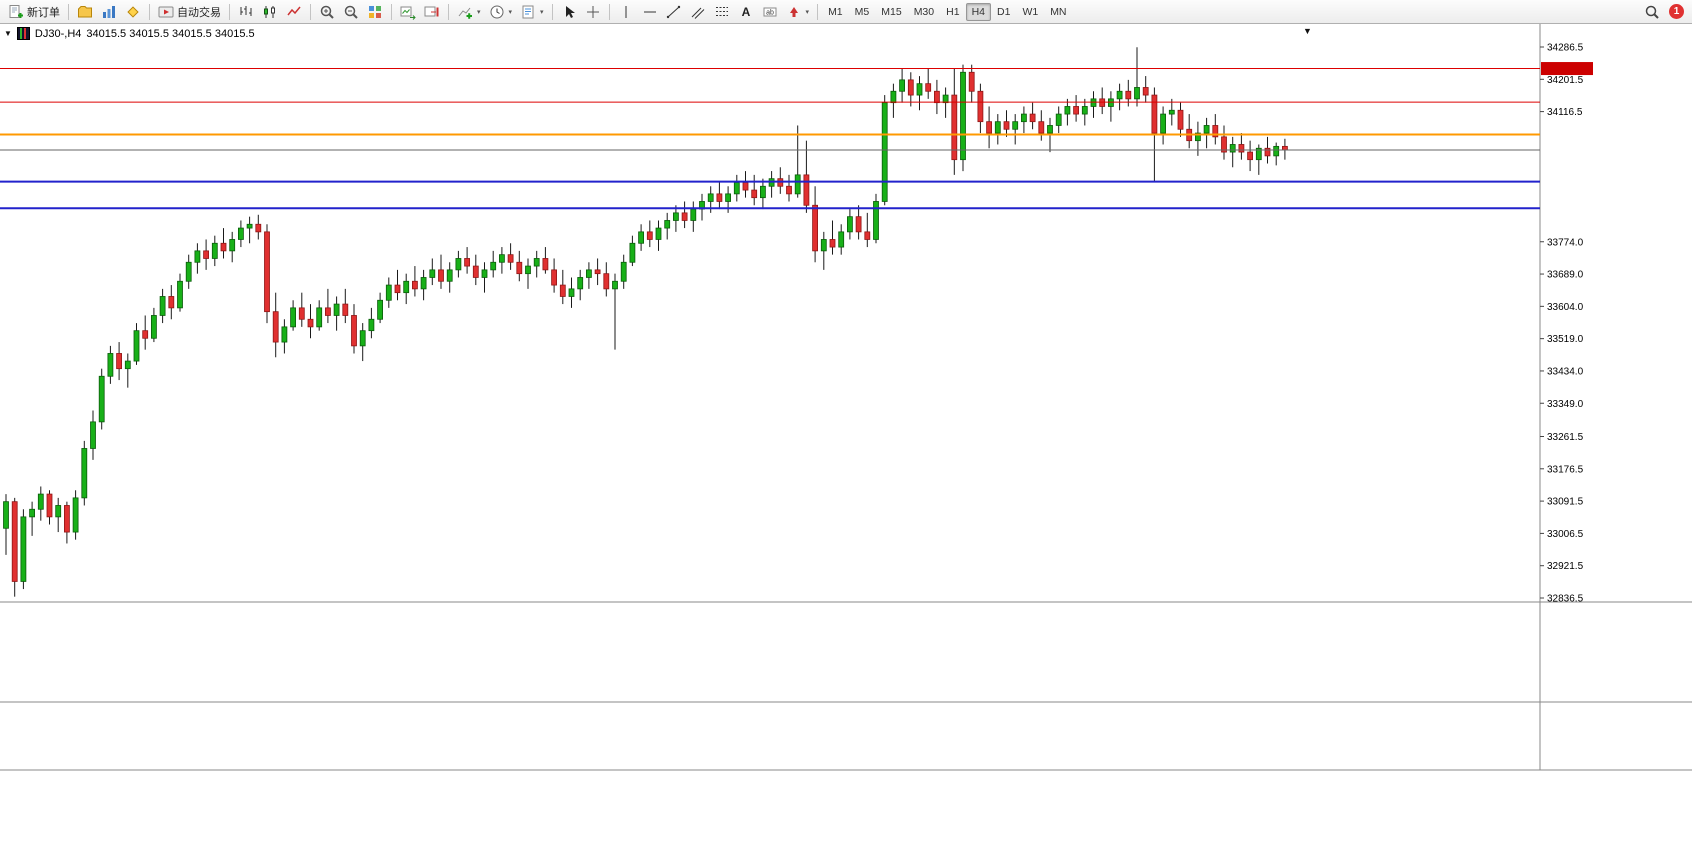 This screenshot has height=850, width=1692. I want to click on cursor-icon, so click(569, 12).